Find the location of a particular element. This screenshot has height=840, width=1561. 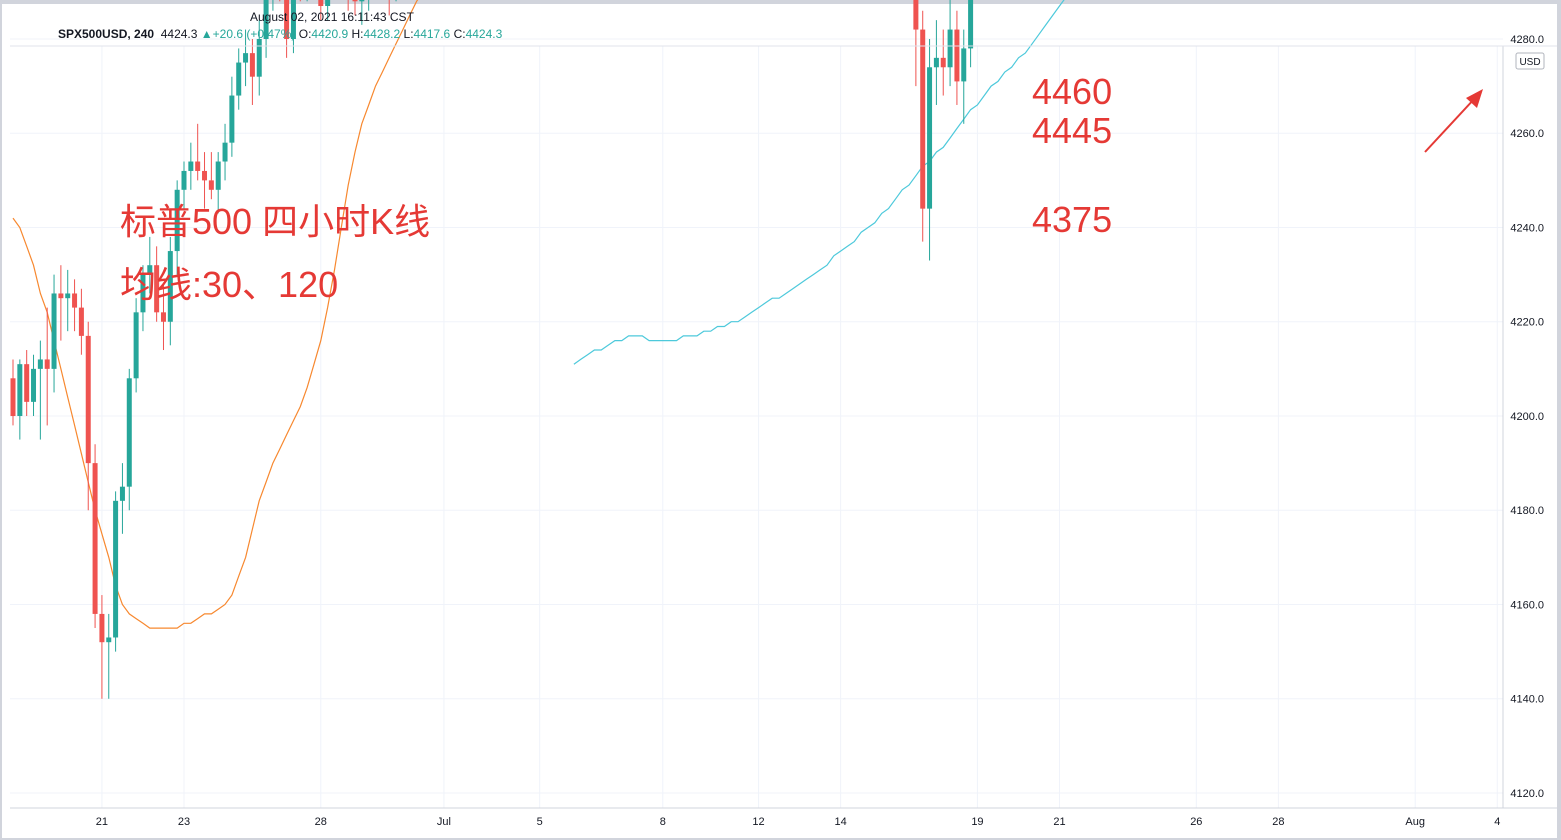

time-tick-label: 14 is located at coordinates (841, 822).